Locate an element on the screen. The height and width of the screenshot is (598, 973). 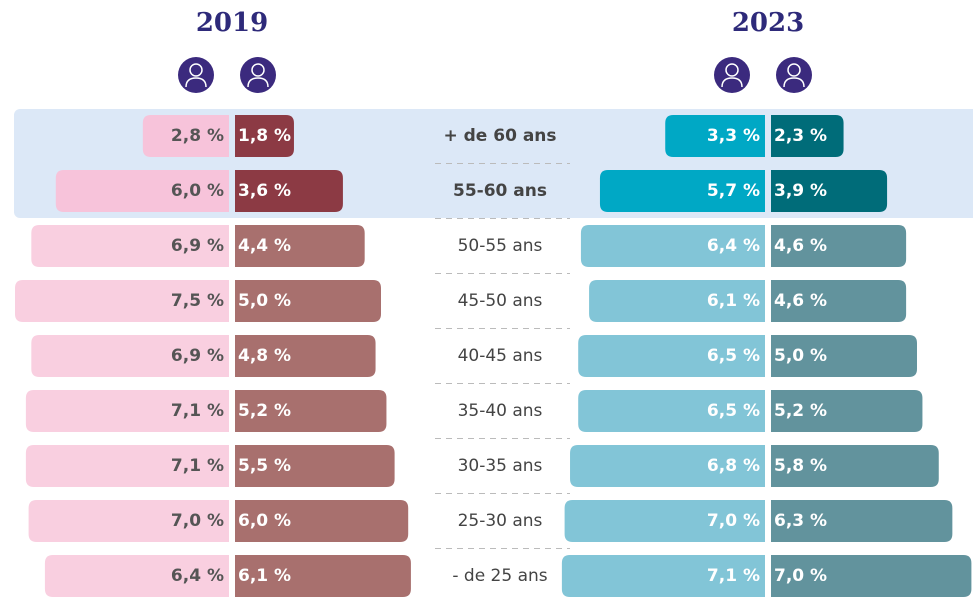
value-label: 1,8 % is located at coordinates (264, 136).